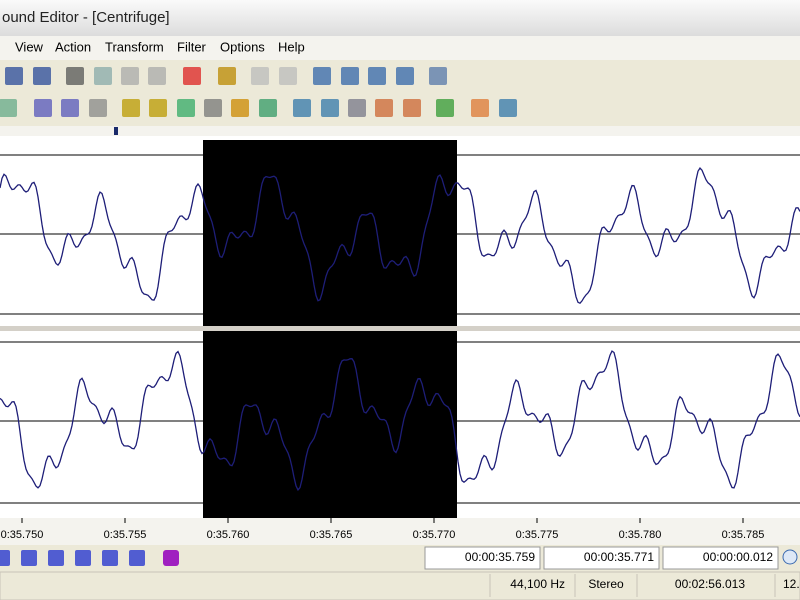 Image resolution: width=800 pixels, height=600 pixels. I want to click on status-bar, so click(400, 585).